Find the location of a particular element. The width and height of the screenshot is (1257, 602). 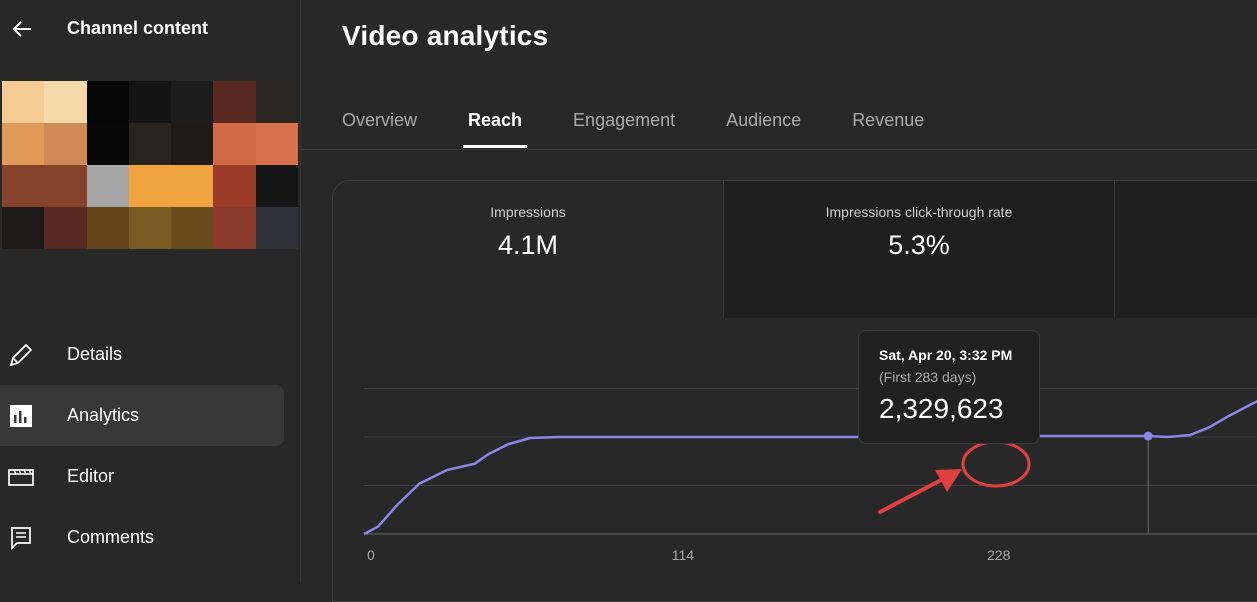

metric-tab-partial is located at coordinates (1186, 249).